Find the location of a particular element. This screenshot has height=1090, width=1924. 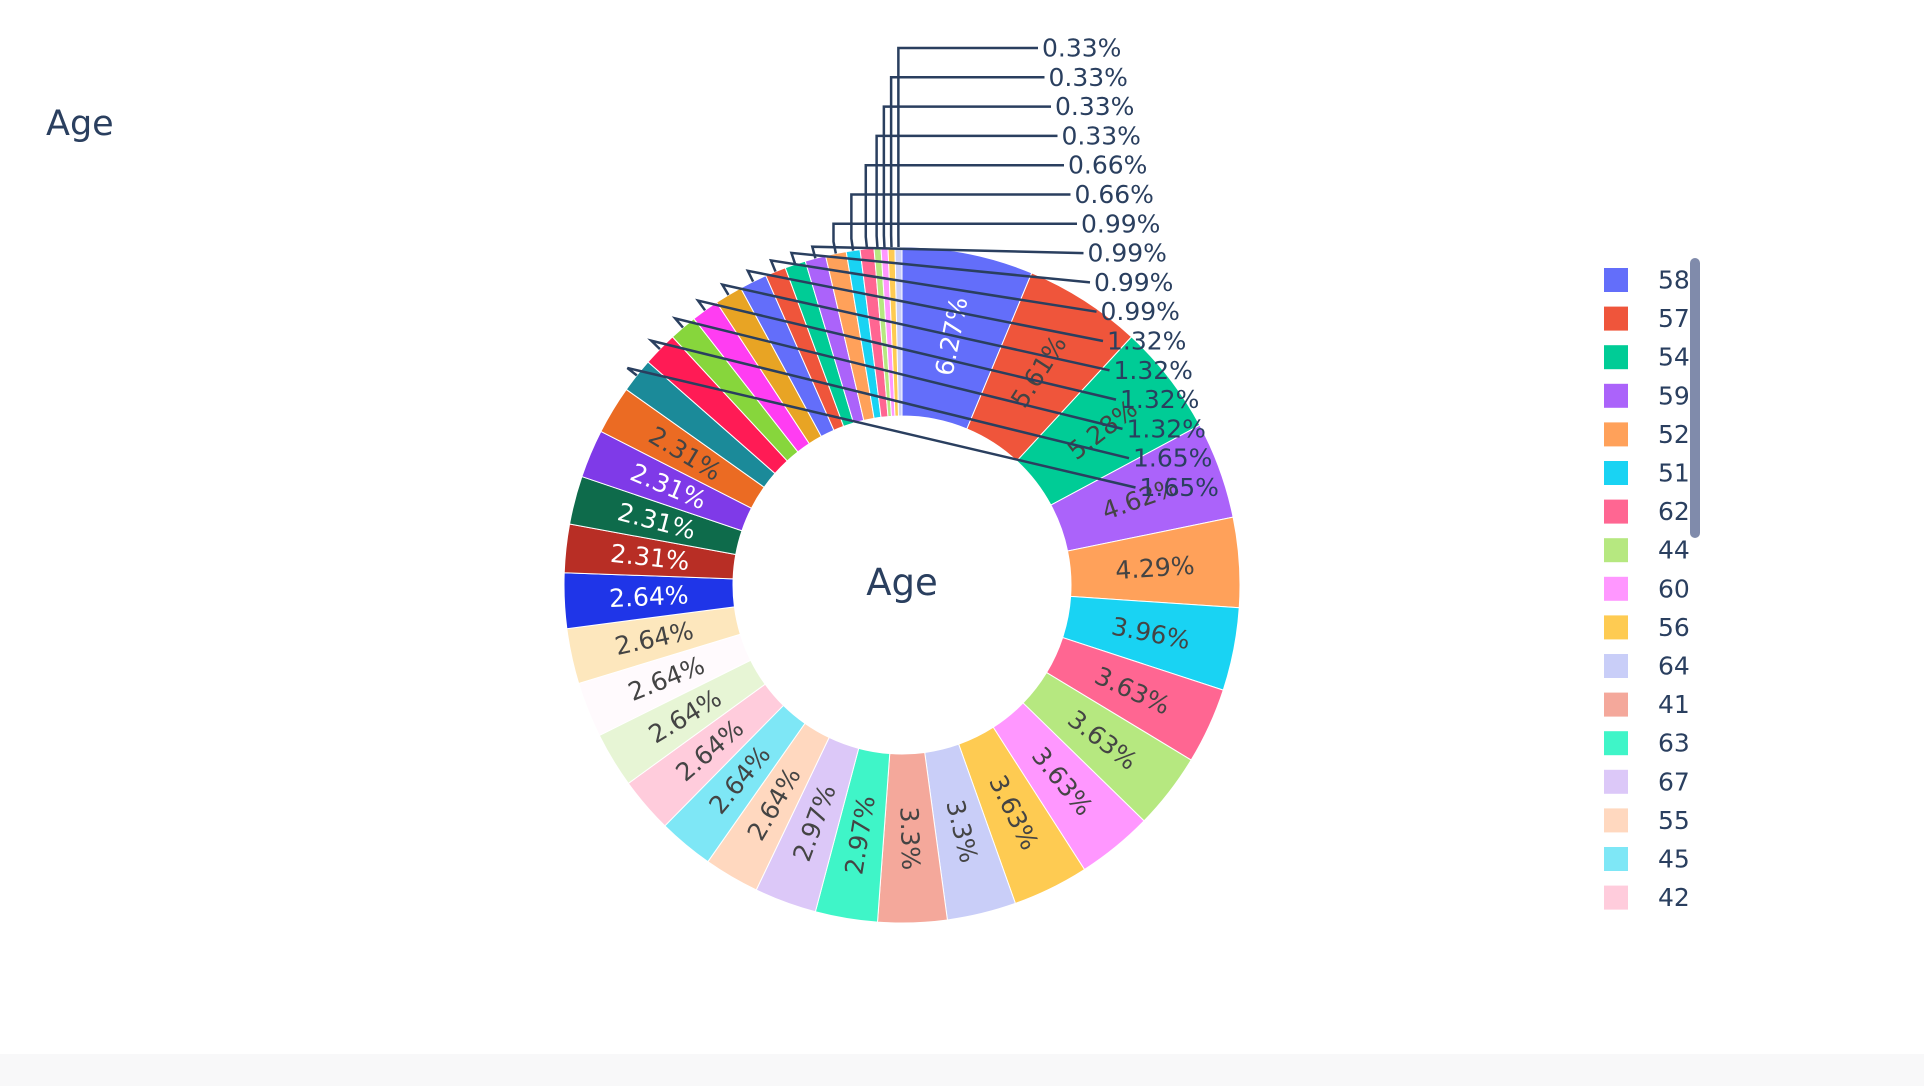

legend-label: 58 is located at coordinates (1674, 280).